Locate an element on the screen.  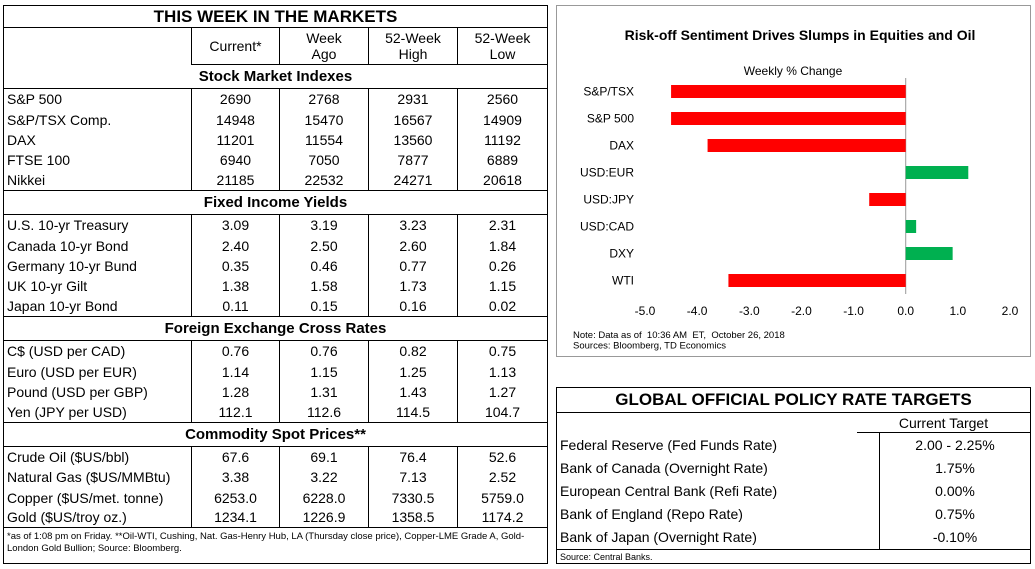
table-cell: 2931 is located at coordinates (412, 99).